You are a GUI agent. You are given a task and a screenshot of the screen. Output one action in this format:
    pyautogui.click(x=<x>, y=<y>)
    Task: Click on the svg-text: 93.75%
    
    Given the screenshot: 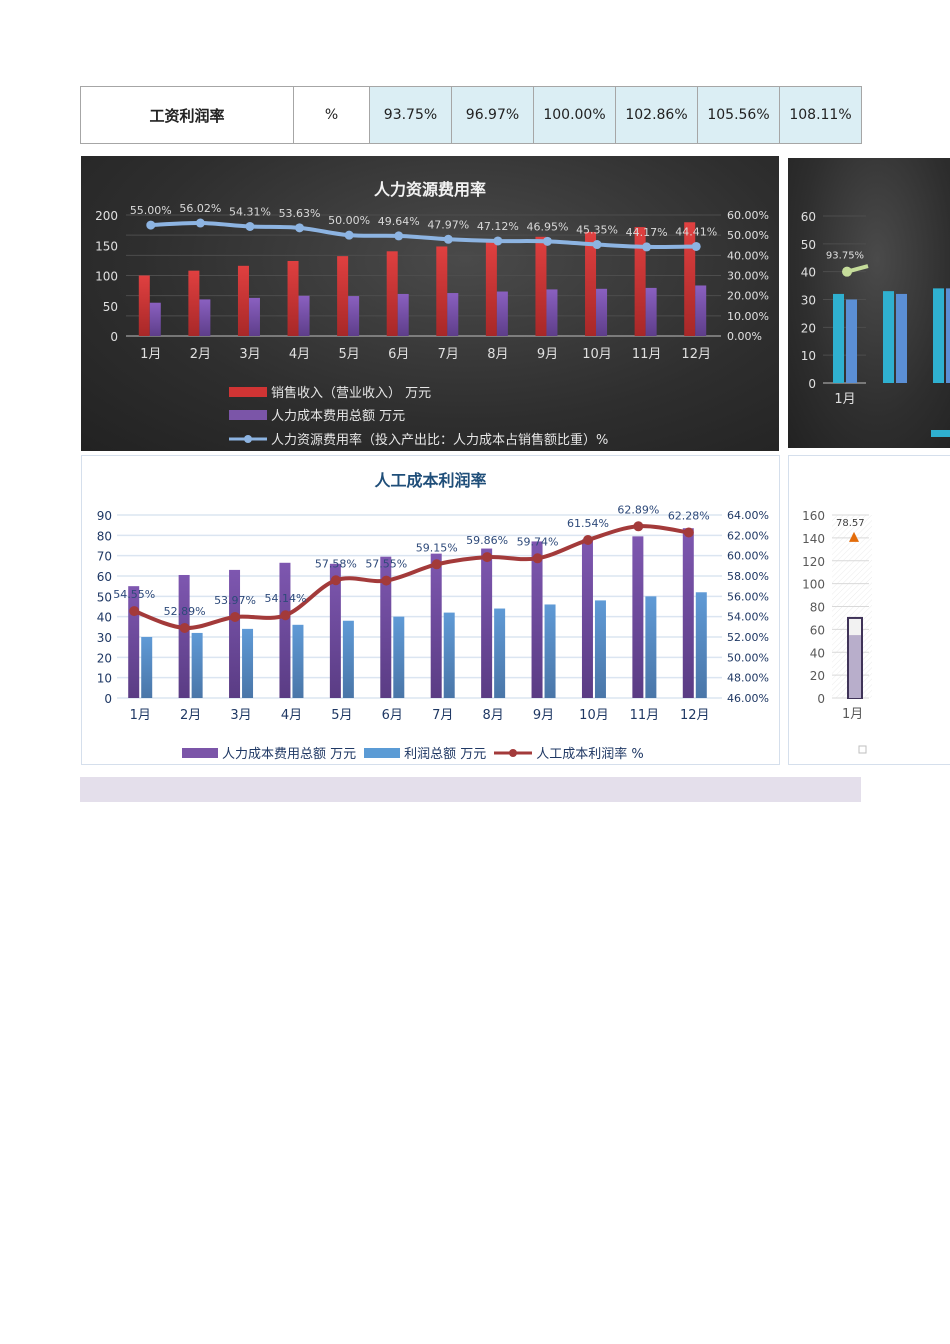 What is the action you would take?
    pyautogui.click(x=845, y=256)
    